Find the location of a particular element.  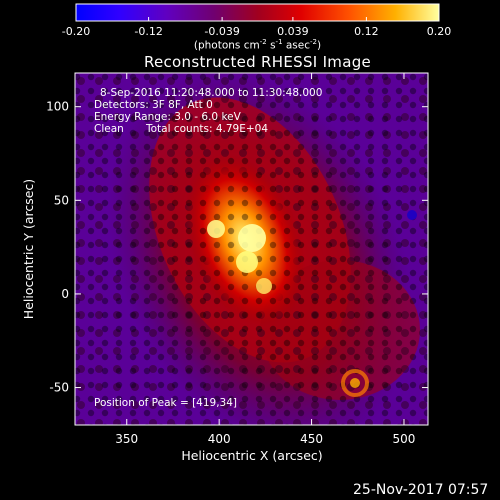

chart-title: Reconstructed RHESSI Image is located at coordinates (257, 62).